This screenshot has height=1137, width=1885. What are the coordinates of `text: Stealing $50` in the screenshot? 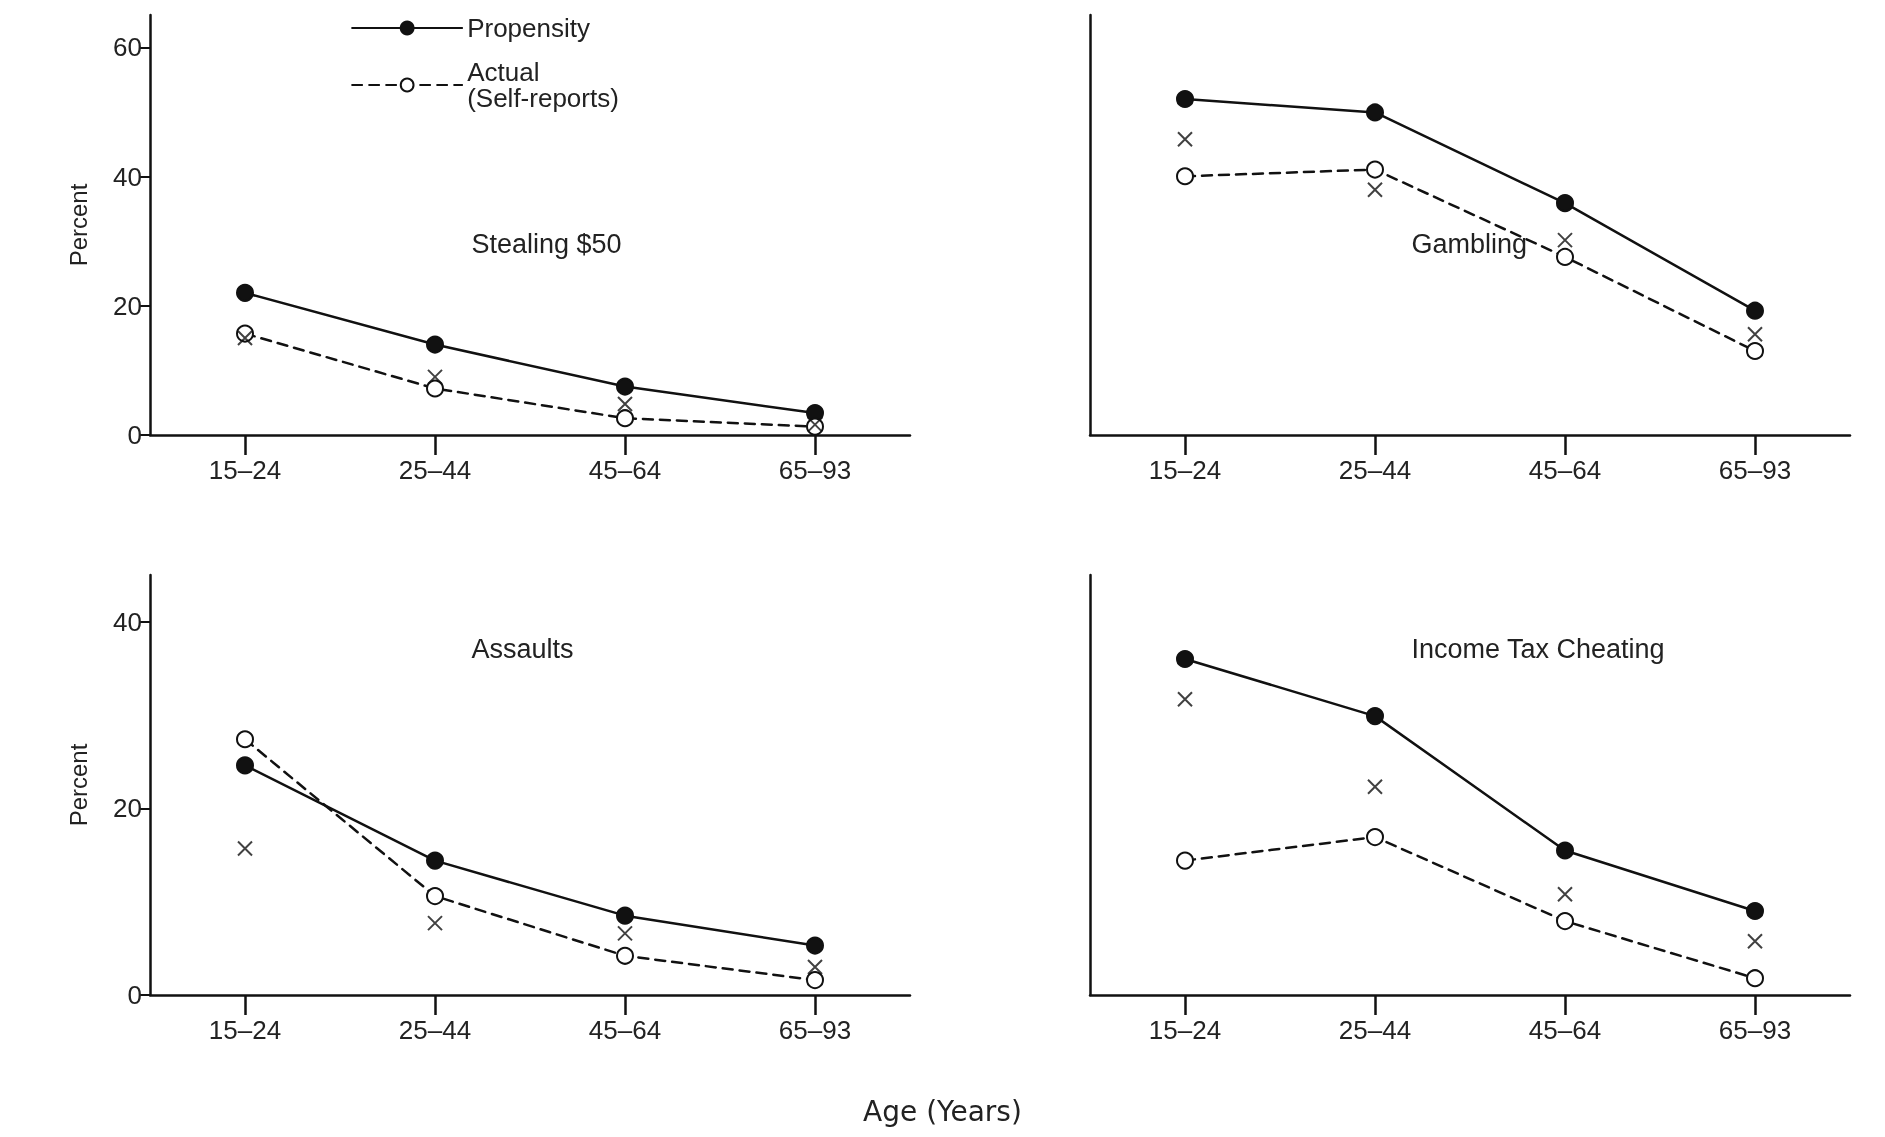 It's located at (546, 243).